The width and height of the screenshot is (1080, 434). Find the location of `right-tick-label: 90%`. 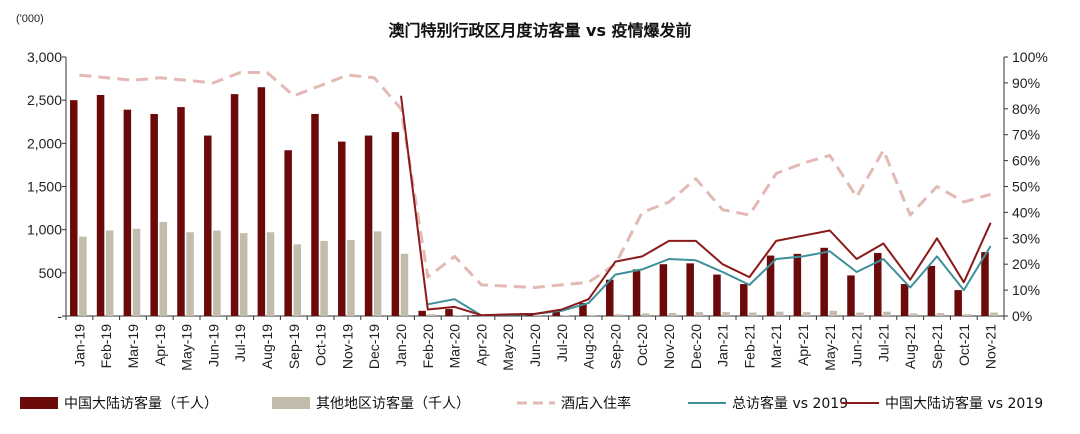

right-tick-label: 90% is located at coordinates (1026, 83).